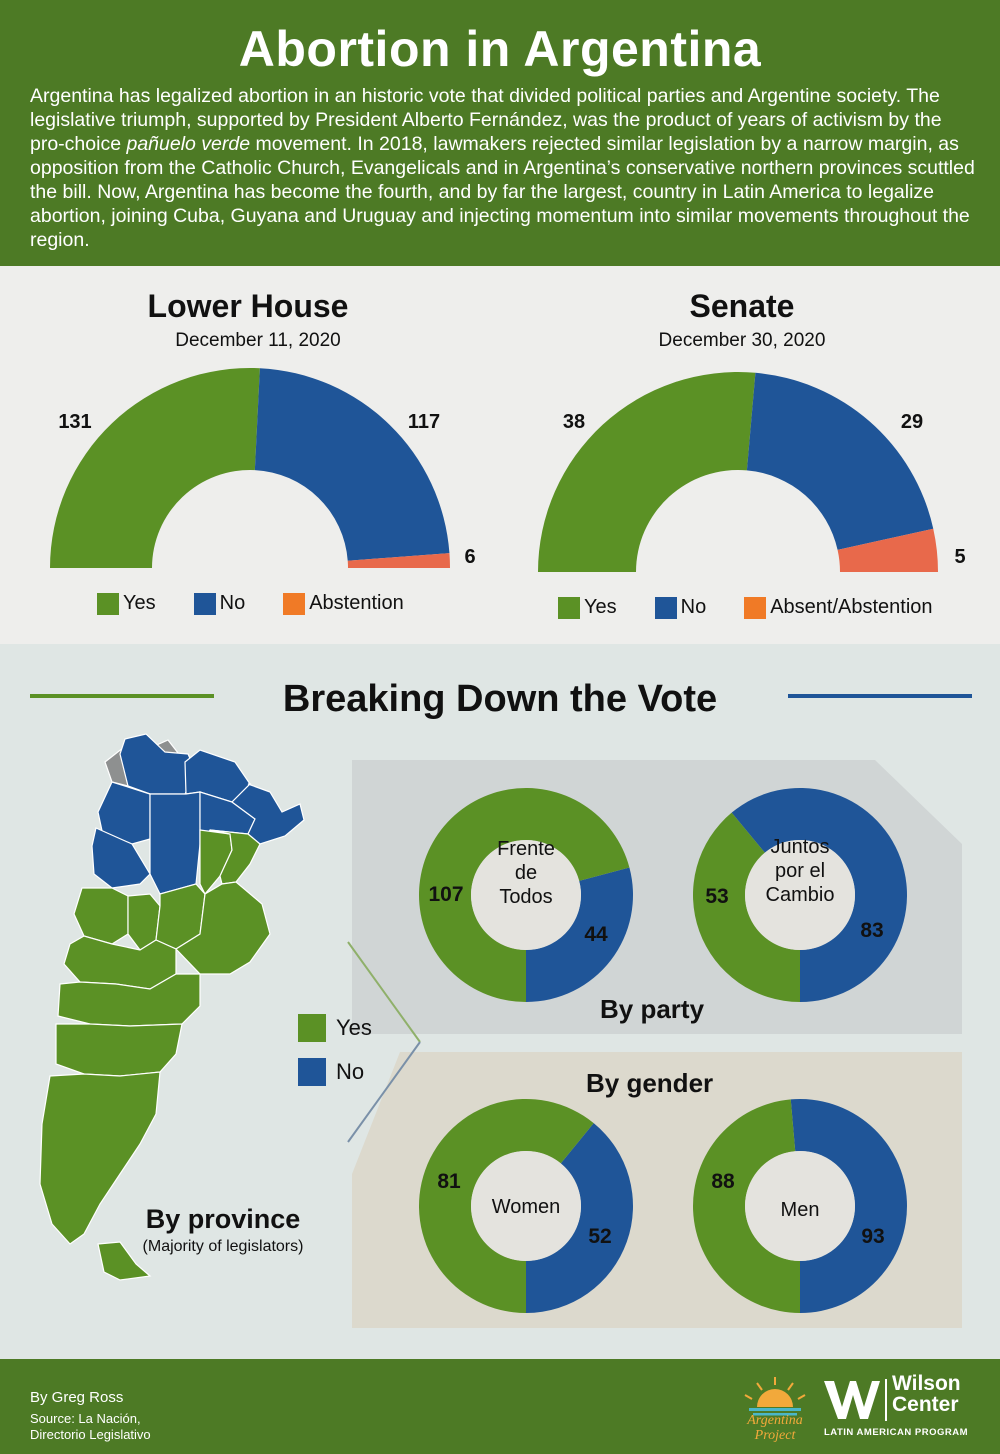  I want to click on argentina-project-text: Argentina Project, so click(775, 1428).